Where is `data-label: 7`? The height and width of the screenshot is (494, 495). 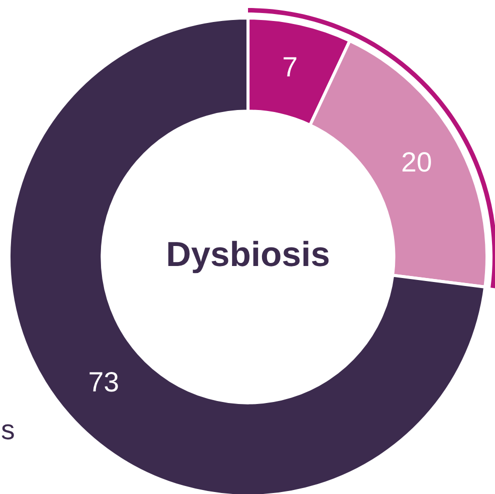 data-label: 7 is located at coordinates (290, 66).